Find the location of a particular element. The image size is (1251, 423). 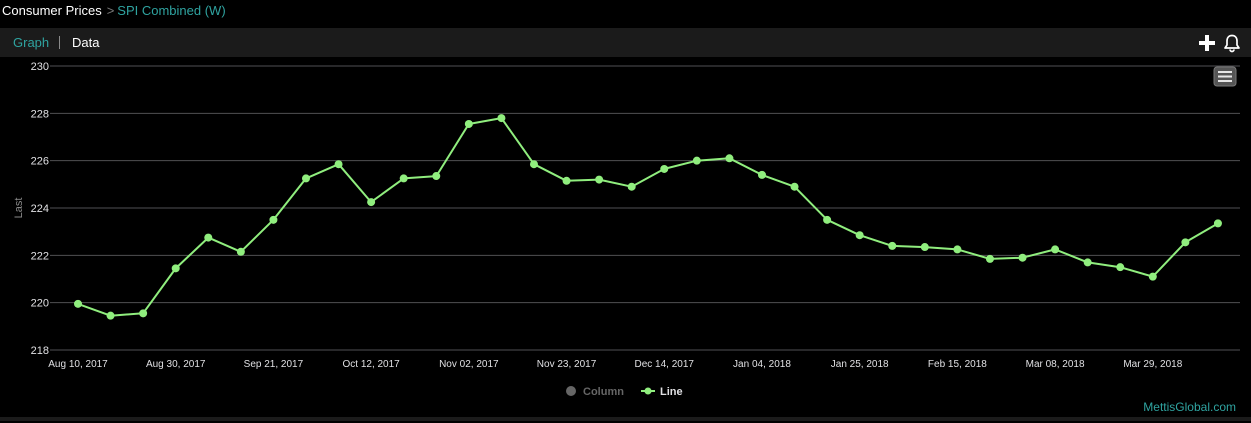

x-tick-label: Aug 10, 2017 is located at coordinates (78, 364).